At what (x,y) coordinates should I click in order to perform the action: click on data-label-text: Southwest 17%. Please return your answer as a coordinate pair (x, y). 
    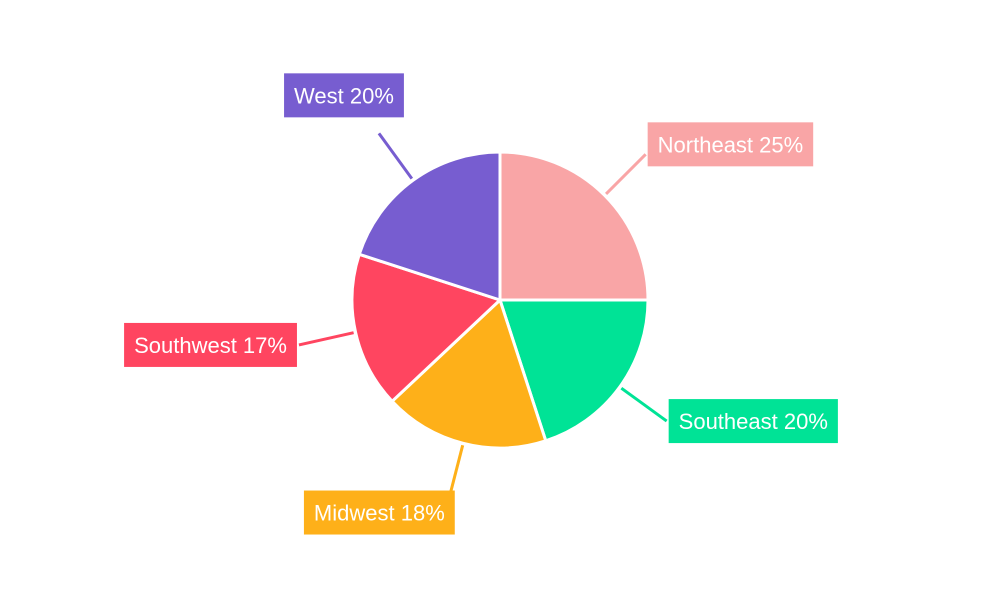
    Looking at the image, I should click on (210, 345).